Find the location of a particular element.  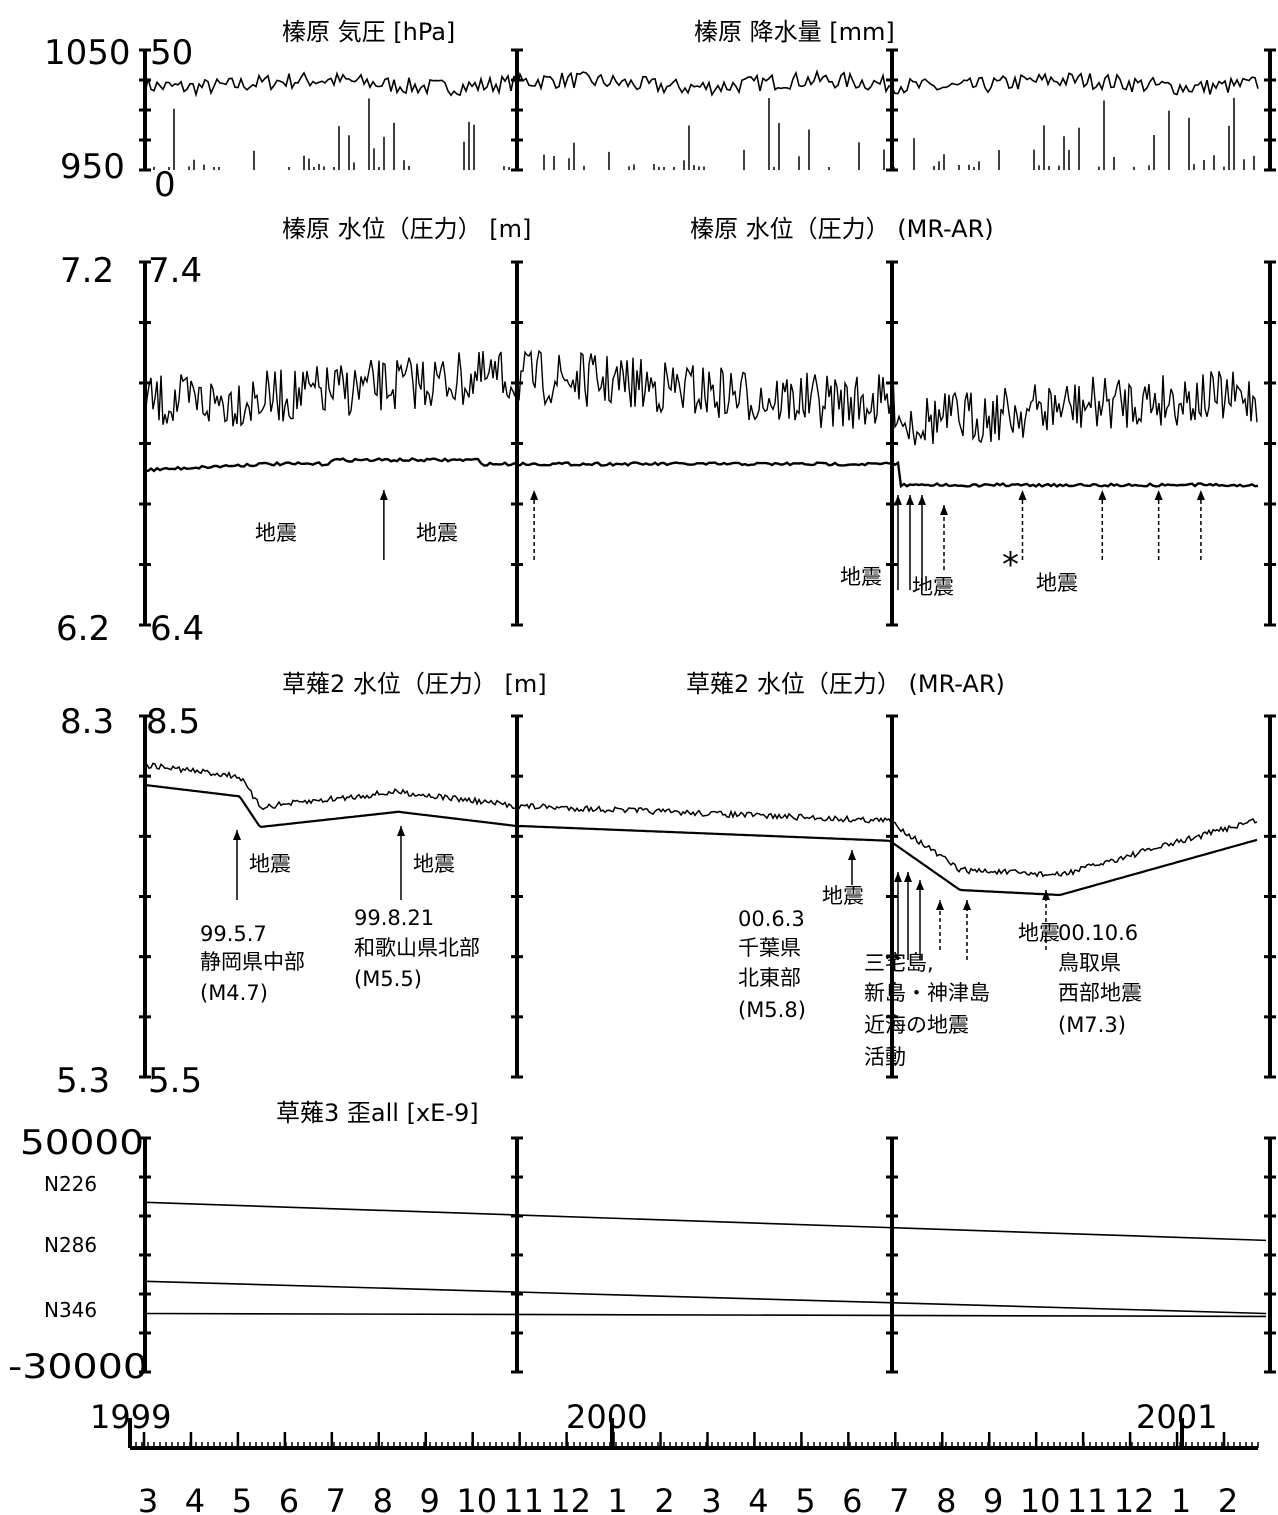

p1-y-bottom-inner: 0 is located at coordinates (165, 185).